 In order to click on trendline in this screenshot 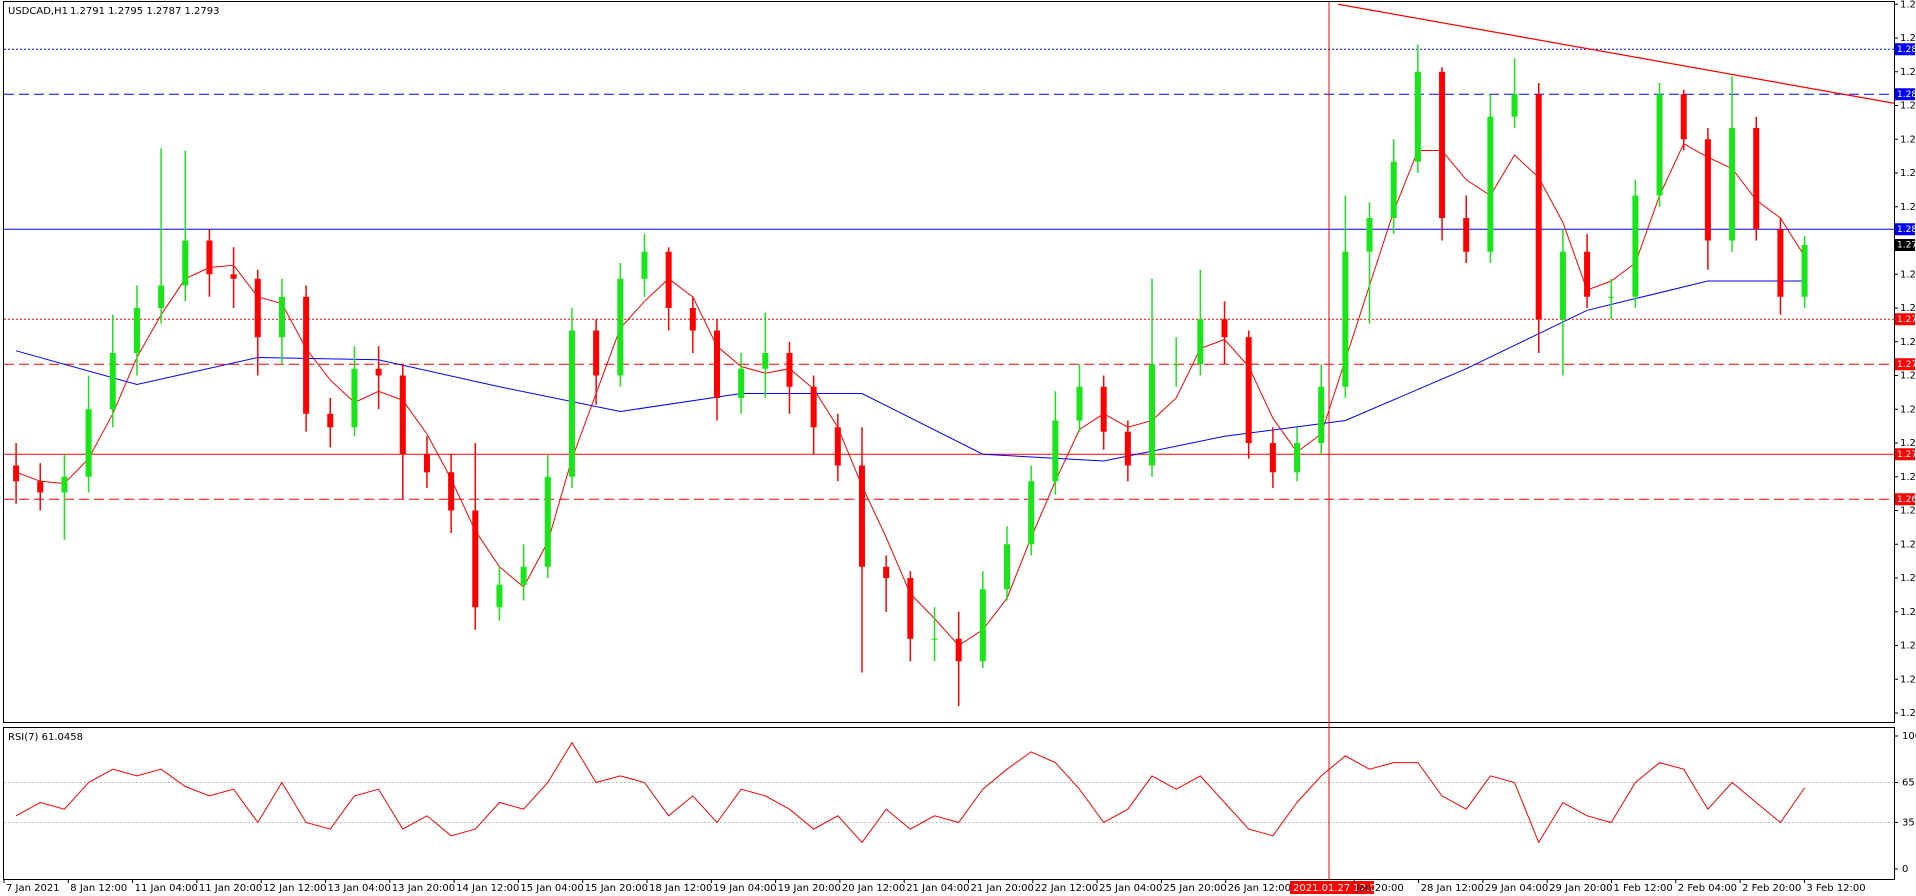, I will do `click(1616, 53)`.